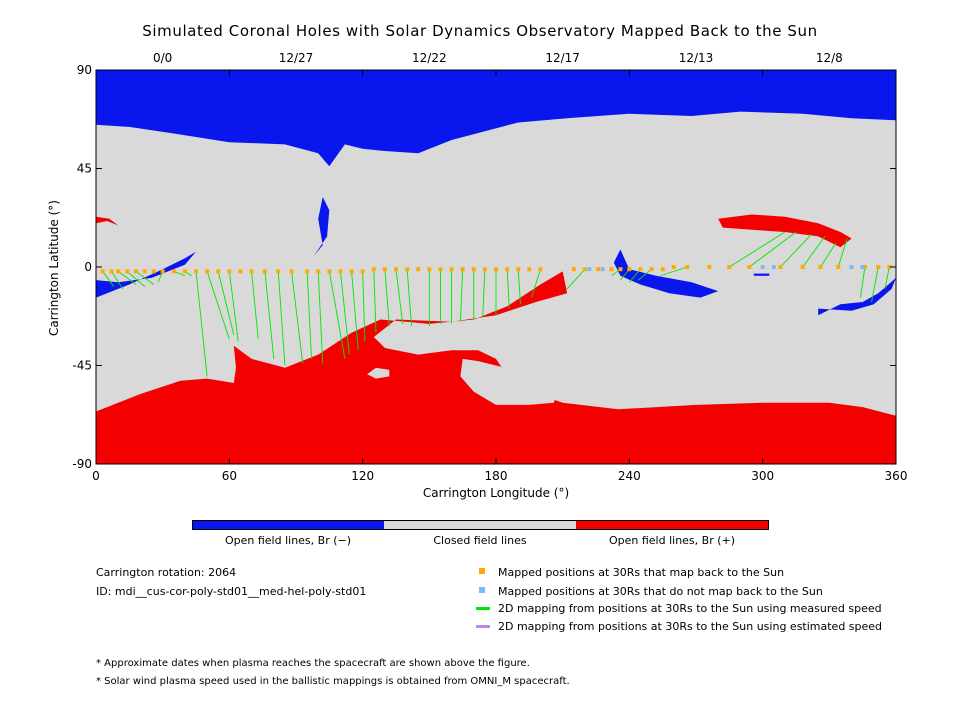 The width and height of the screenshot is (960, 720). Describe the element at coordinates (483, 608) in the screenshot. I see `legend-measured-line` at that location.